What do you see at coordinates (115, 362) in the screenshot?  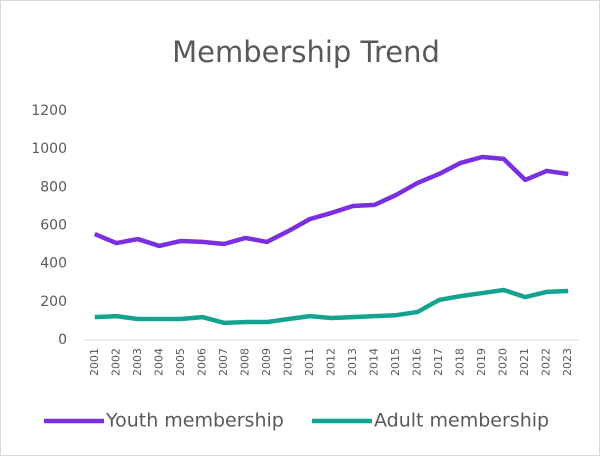 I see `x-tick-label: 2002` at bounding box center [115, 362].